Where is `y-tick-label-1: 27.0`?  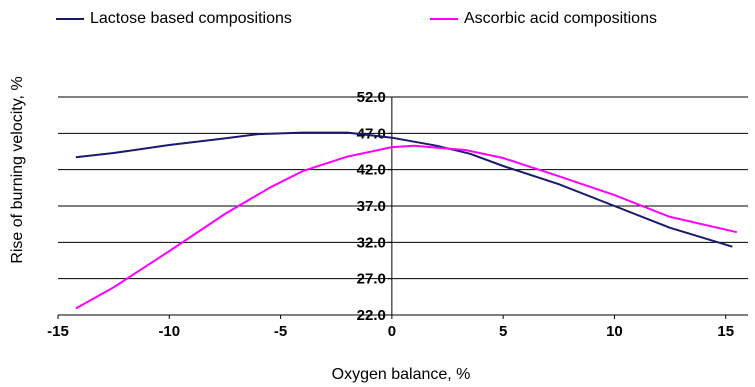 y-tick-label-1: 27.0 is located at coordinates (371, 279).